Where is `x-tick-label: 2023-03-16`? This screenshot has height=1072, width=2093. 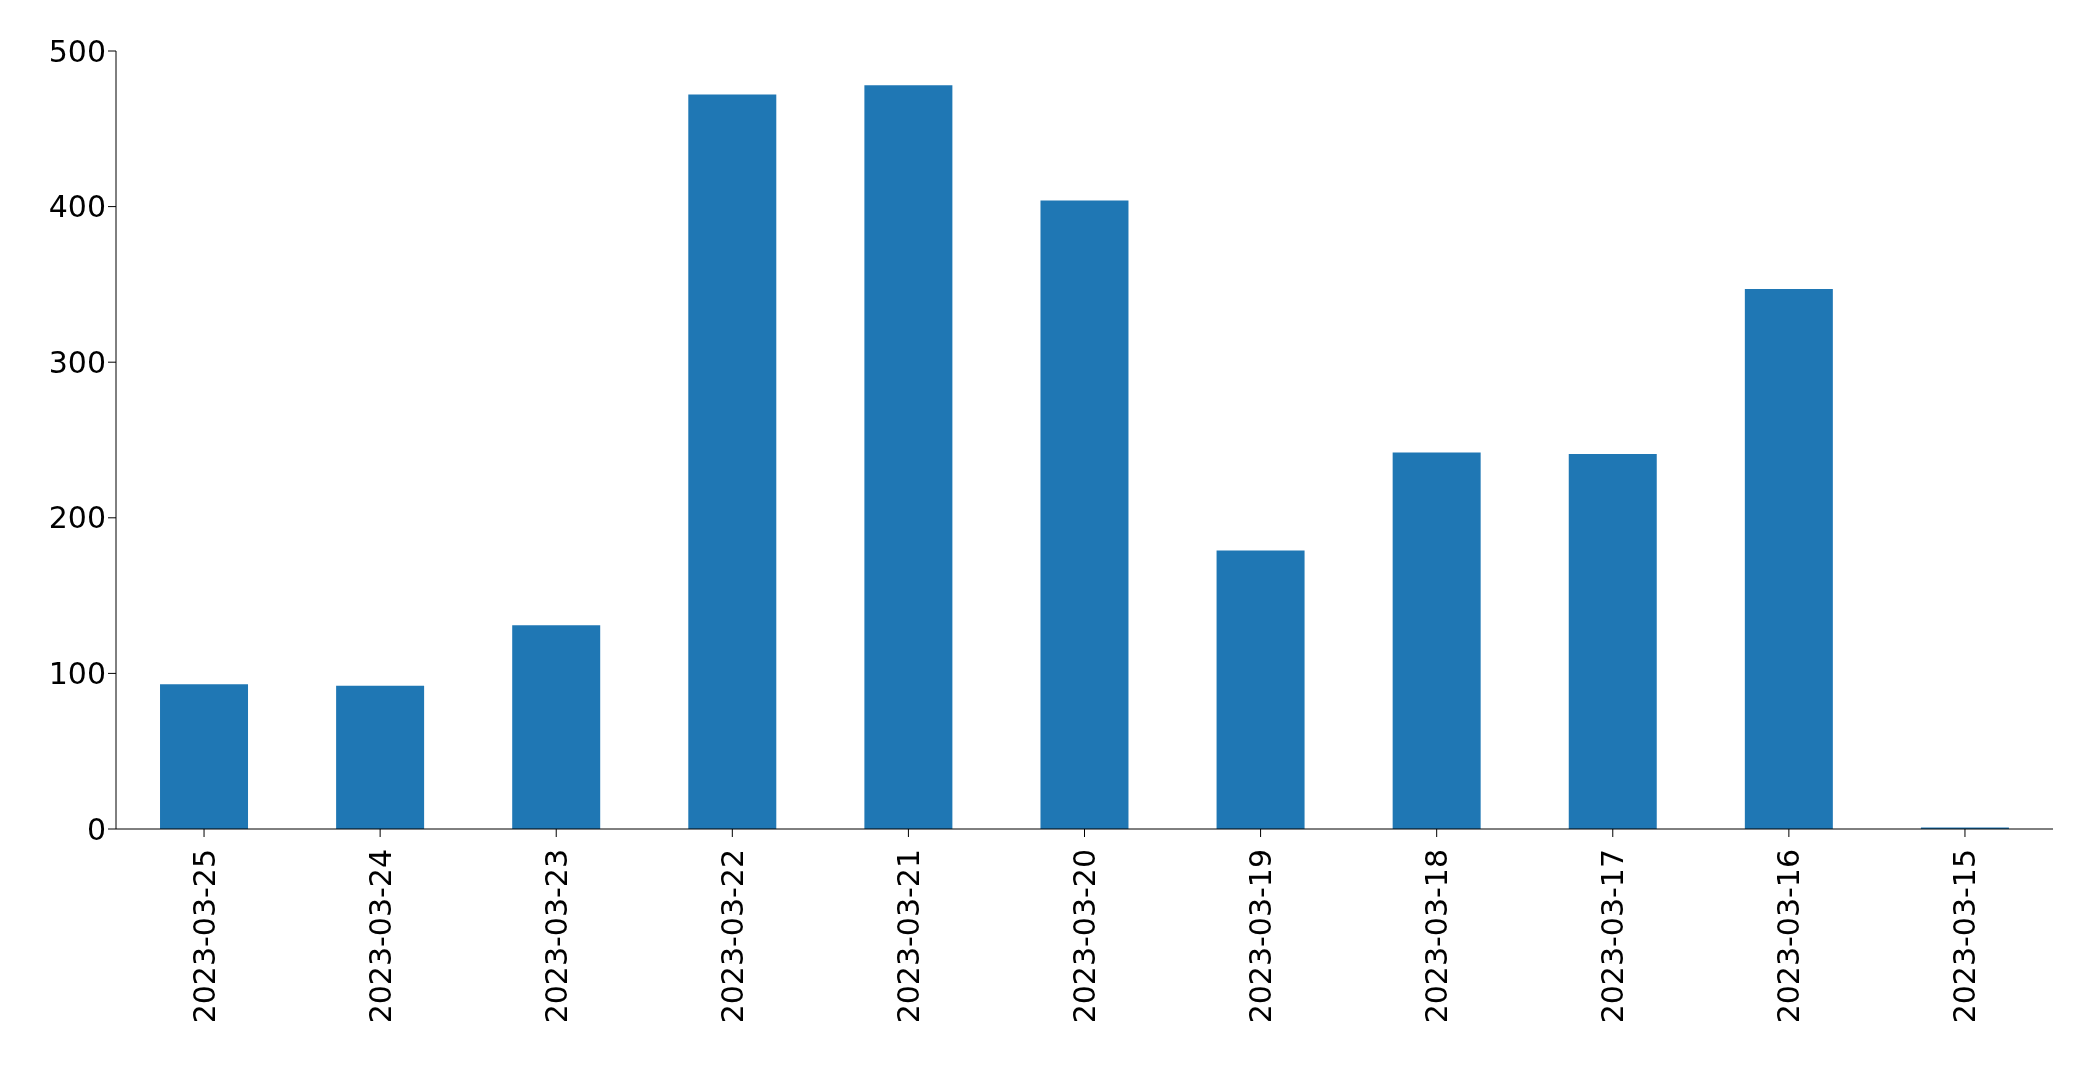
x-tick-label: 2023-03-16 is located at coordinates (1789, 936).